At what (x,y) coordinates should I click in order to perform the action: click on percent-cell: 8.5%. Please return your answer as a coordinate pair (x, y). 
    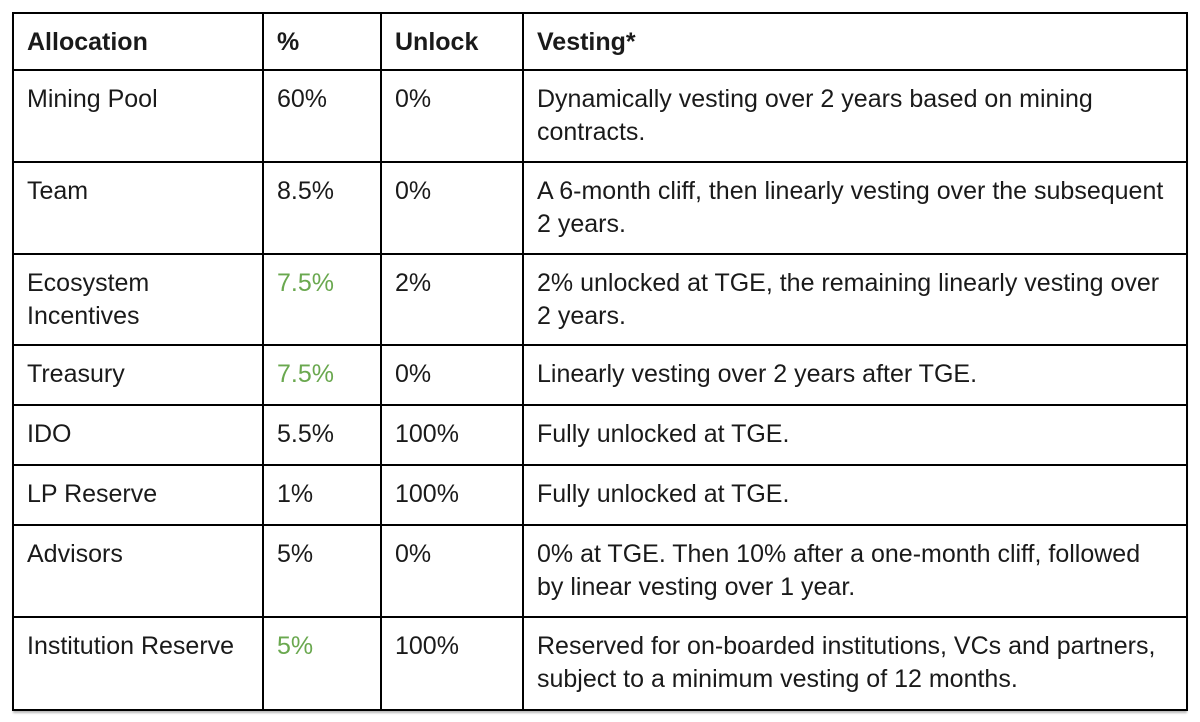
    Looking at the image, I should click on (322, 208).